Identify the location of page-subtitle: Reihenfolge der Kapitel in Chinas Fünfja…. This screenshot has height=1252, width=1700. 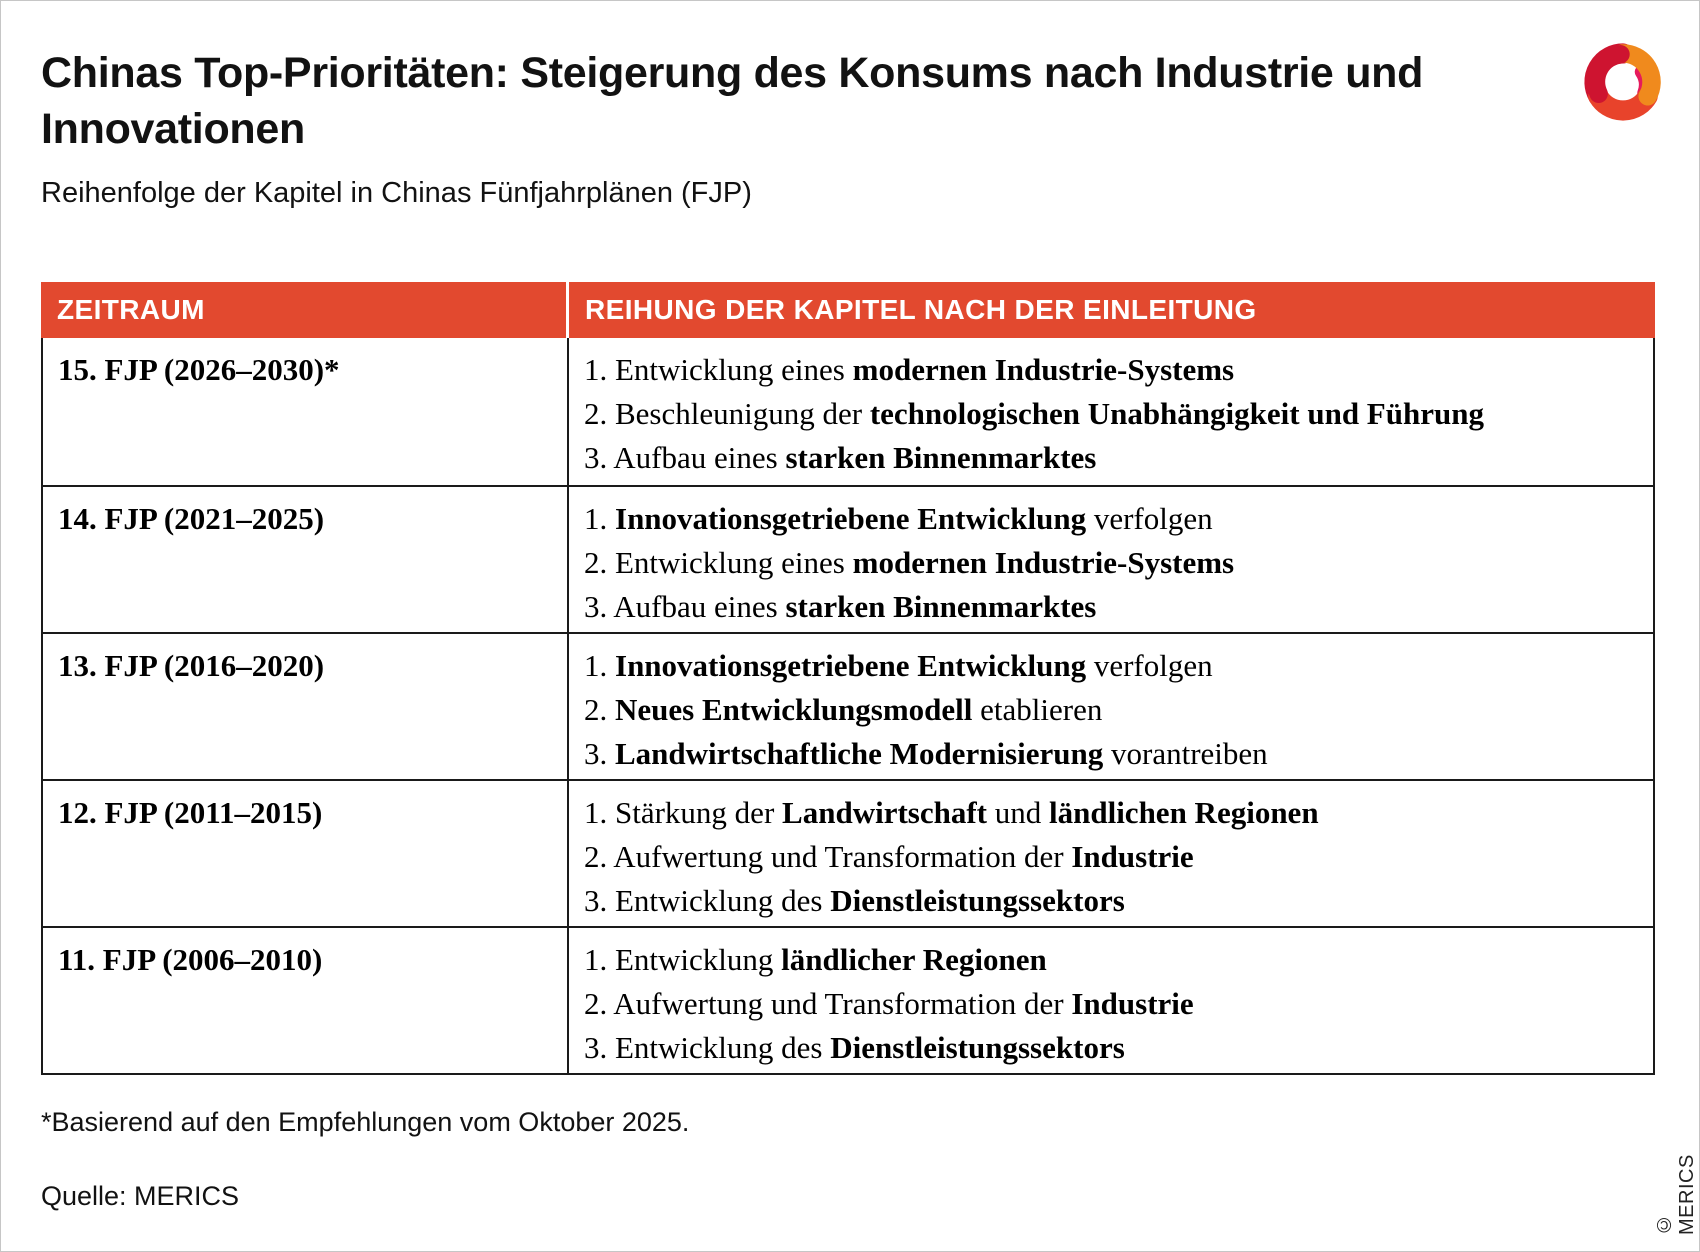
(396, 193).